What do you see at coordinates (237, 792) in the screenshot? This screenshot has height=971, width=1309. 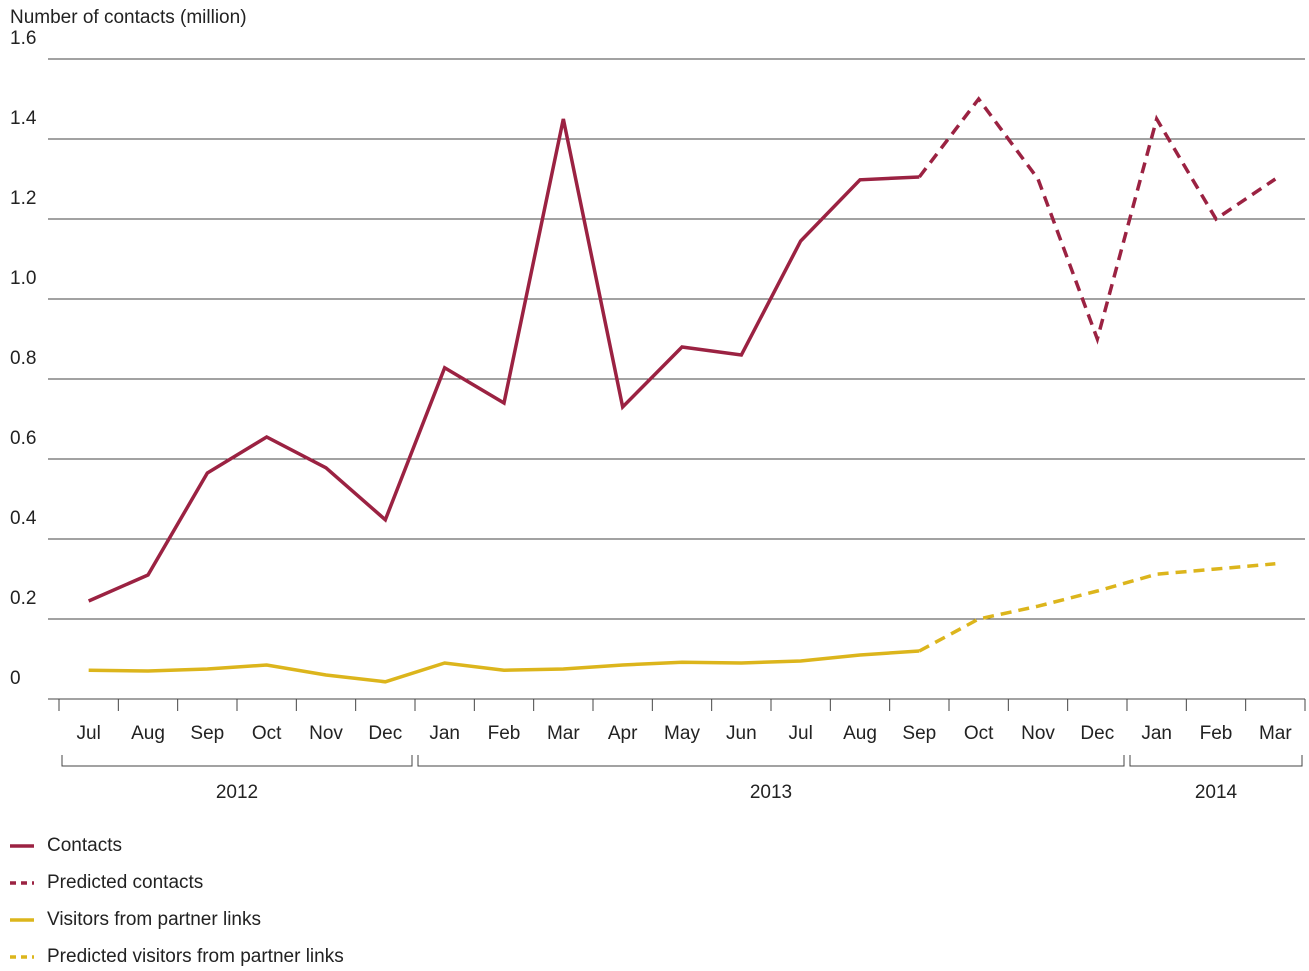 I see `year-label: 2012` at bounding box center [237, 792].